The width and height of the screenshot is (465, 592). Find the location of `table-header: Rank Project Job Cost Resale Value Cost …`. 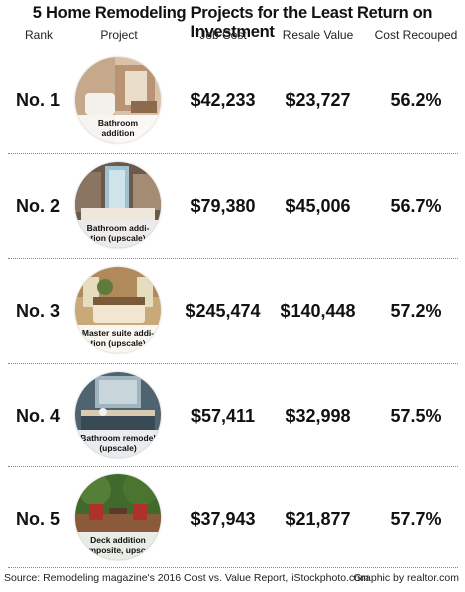

table-header: Rank Project Job Cost Resale Value Cost … is located at coordinates (232, 37).